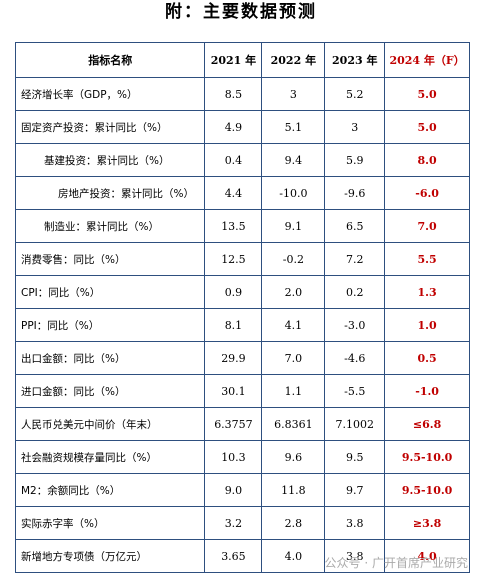 The width and height of the screenshot is (482, 580). Describe the element at coordinates (355, 193) in the screenshot. I see `value-cell: -9.6` at that location.